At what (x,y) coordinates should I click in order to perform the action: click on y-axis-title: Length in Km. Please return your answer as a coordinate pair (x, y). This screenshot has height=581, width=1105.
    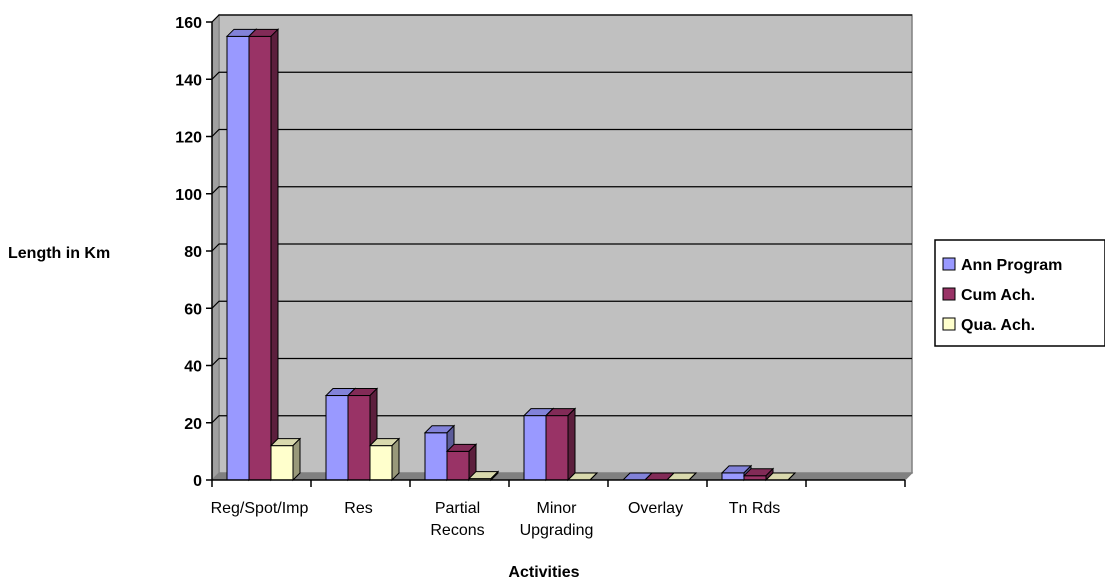
    Looking at the image, I should click on (59, 253).